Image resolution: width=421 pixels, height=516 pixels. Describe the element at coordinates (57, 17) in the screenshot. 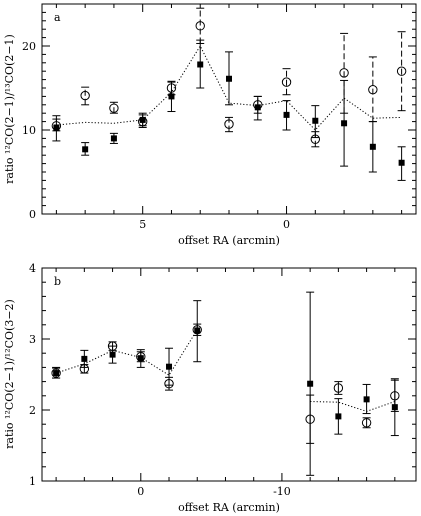

I see `panel-a-tag: a` at that location.